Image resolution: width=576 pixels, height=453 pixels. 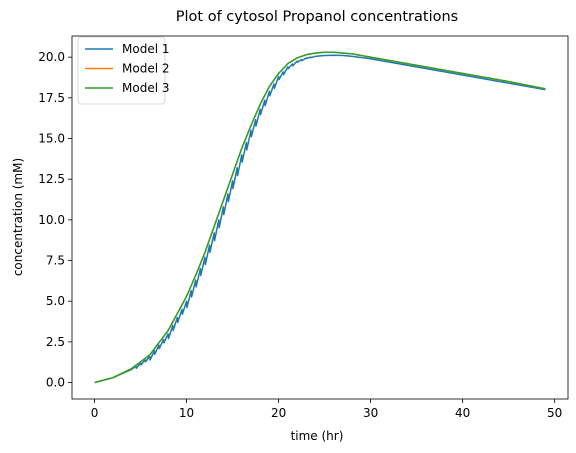 What do you see at coordinates (462, 413) in the screenshot?
I see `x-tick-label: 40` at bounding box center [462, 413].